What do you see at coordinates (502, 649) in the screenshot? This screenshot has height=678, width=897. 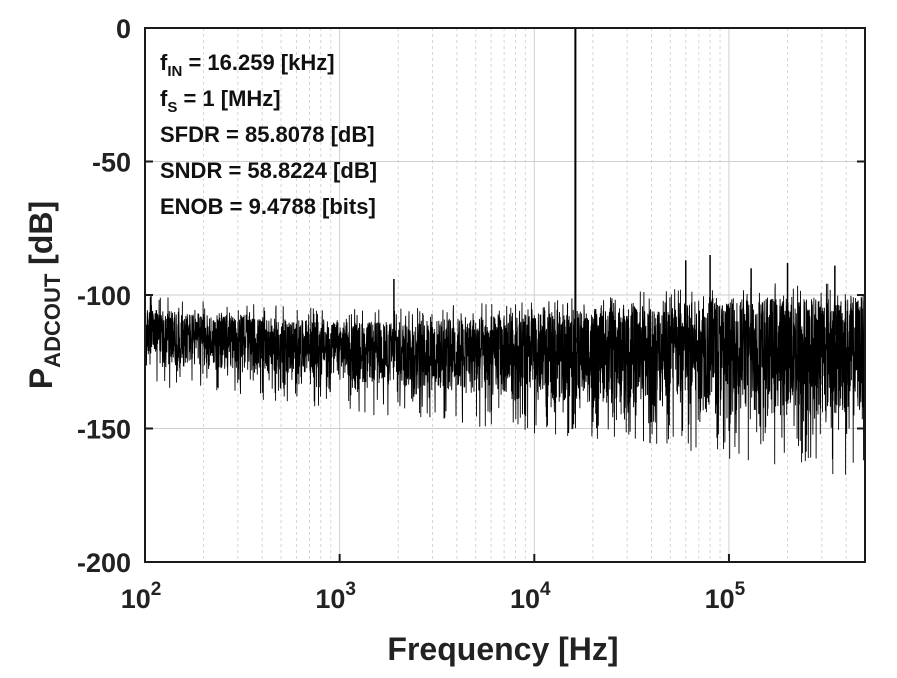 I see `x-axis-title: Frequency [Hz]` at bounding box center [502, 649].